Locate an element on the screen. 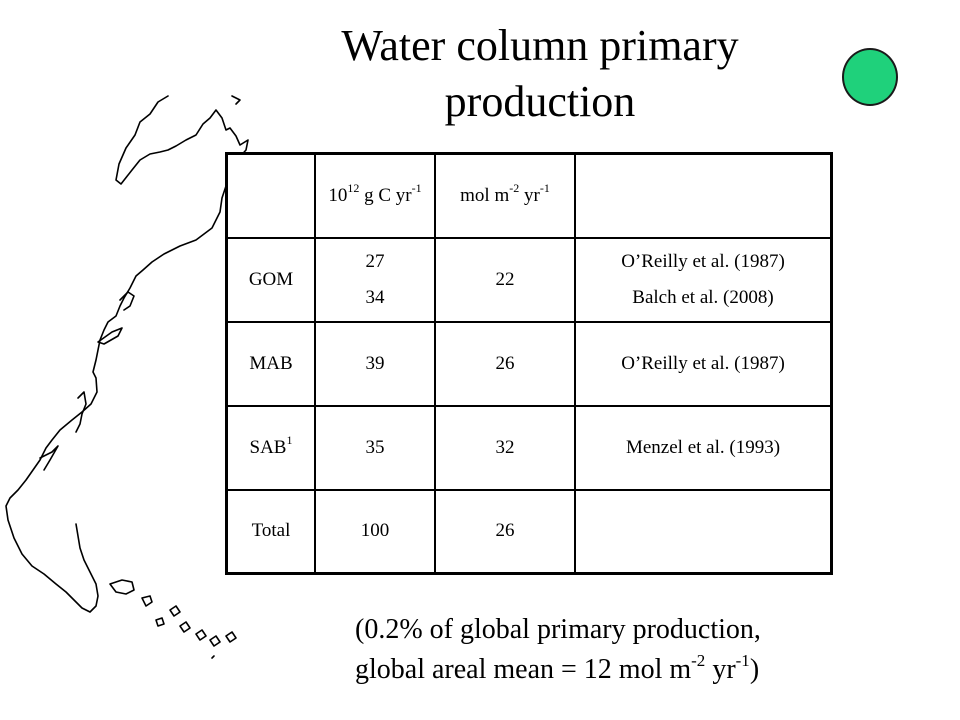  footnote-line-2-c: ) is located at coordinates (754, 669).